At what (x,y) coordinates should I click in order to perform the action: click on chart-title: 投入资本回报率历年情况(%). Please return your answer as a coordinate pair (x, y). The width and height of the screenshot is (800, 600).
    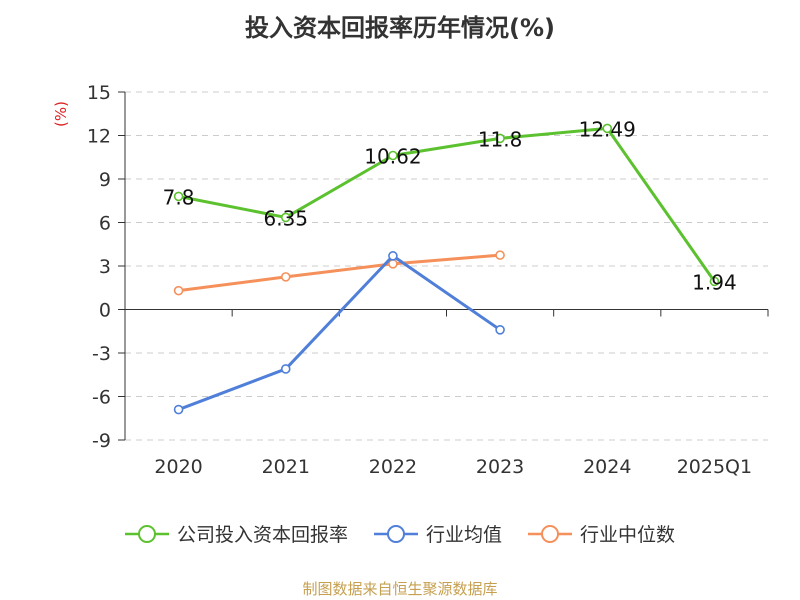
    Looking at the image, I should click on (400, 28).